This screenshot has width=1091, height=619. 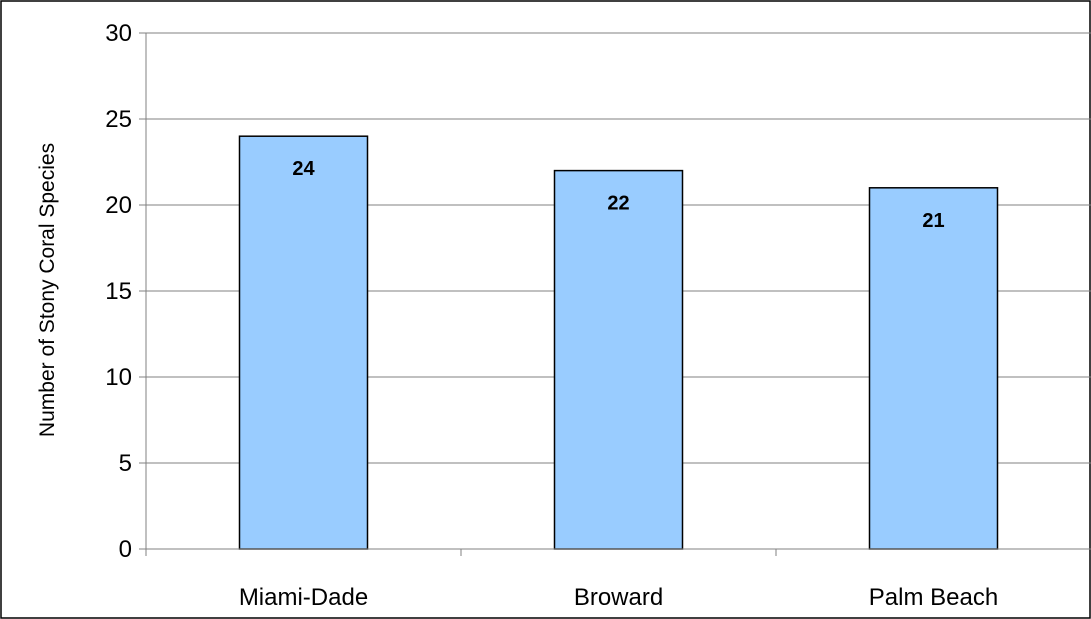 What do you see at coordinates (47, 290) in the screenshot?
I see `y-axis-title: Number of Stony Coral Species` at bounding box center [47, 290].